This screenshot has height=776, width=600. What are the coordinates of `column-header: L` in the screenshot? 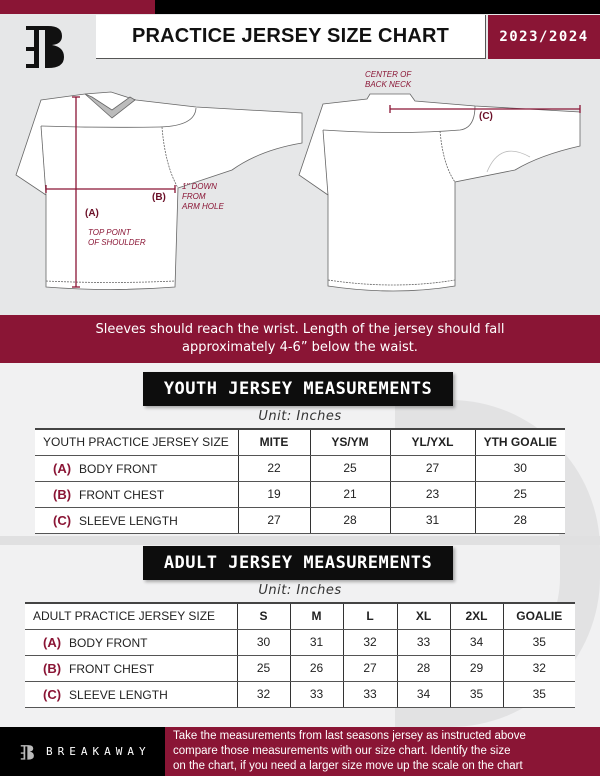 It's located at (369, 616).